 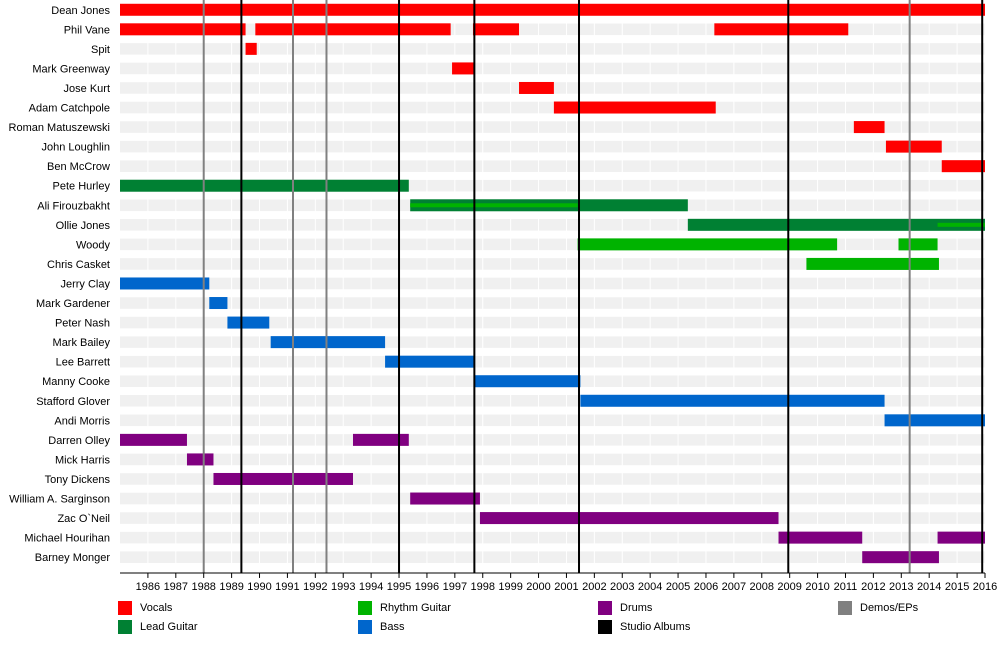 What do you see at coordinates (83, 519) in the screenshot?
I see `member-label: Zac O`Neil` at bounding box center [83, 519].